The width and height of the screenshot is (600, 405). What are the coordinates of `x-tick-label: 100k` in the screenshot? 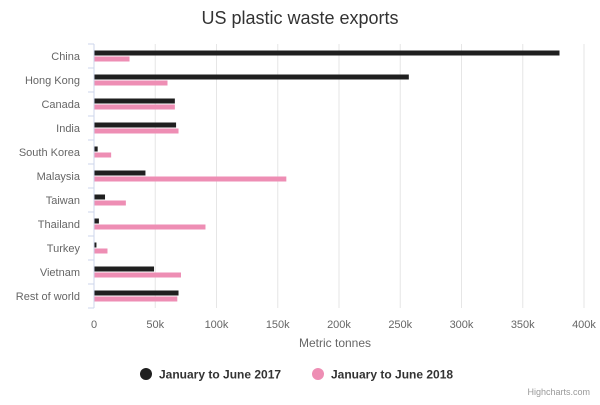 It's located at (217, 325).